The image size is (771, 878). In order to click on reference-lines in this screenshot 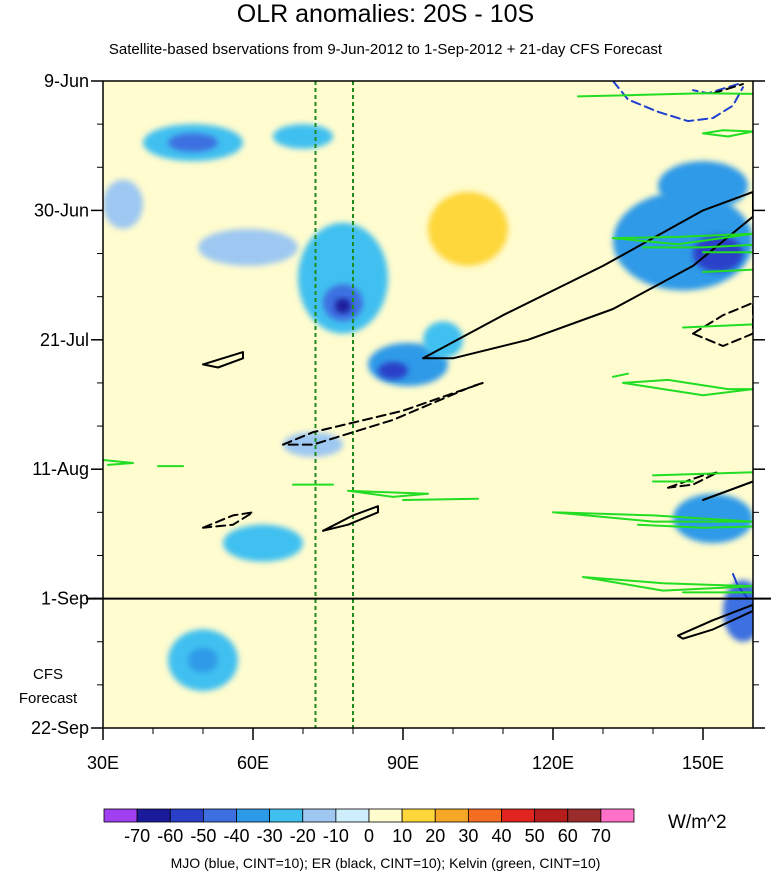, I will do `click(334, 404)`.